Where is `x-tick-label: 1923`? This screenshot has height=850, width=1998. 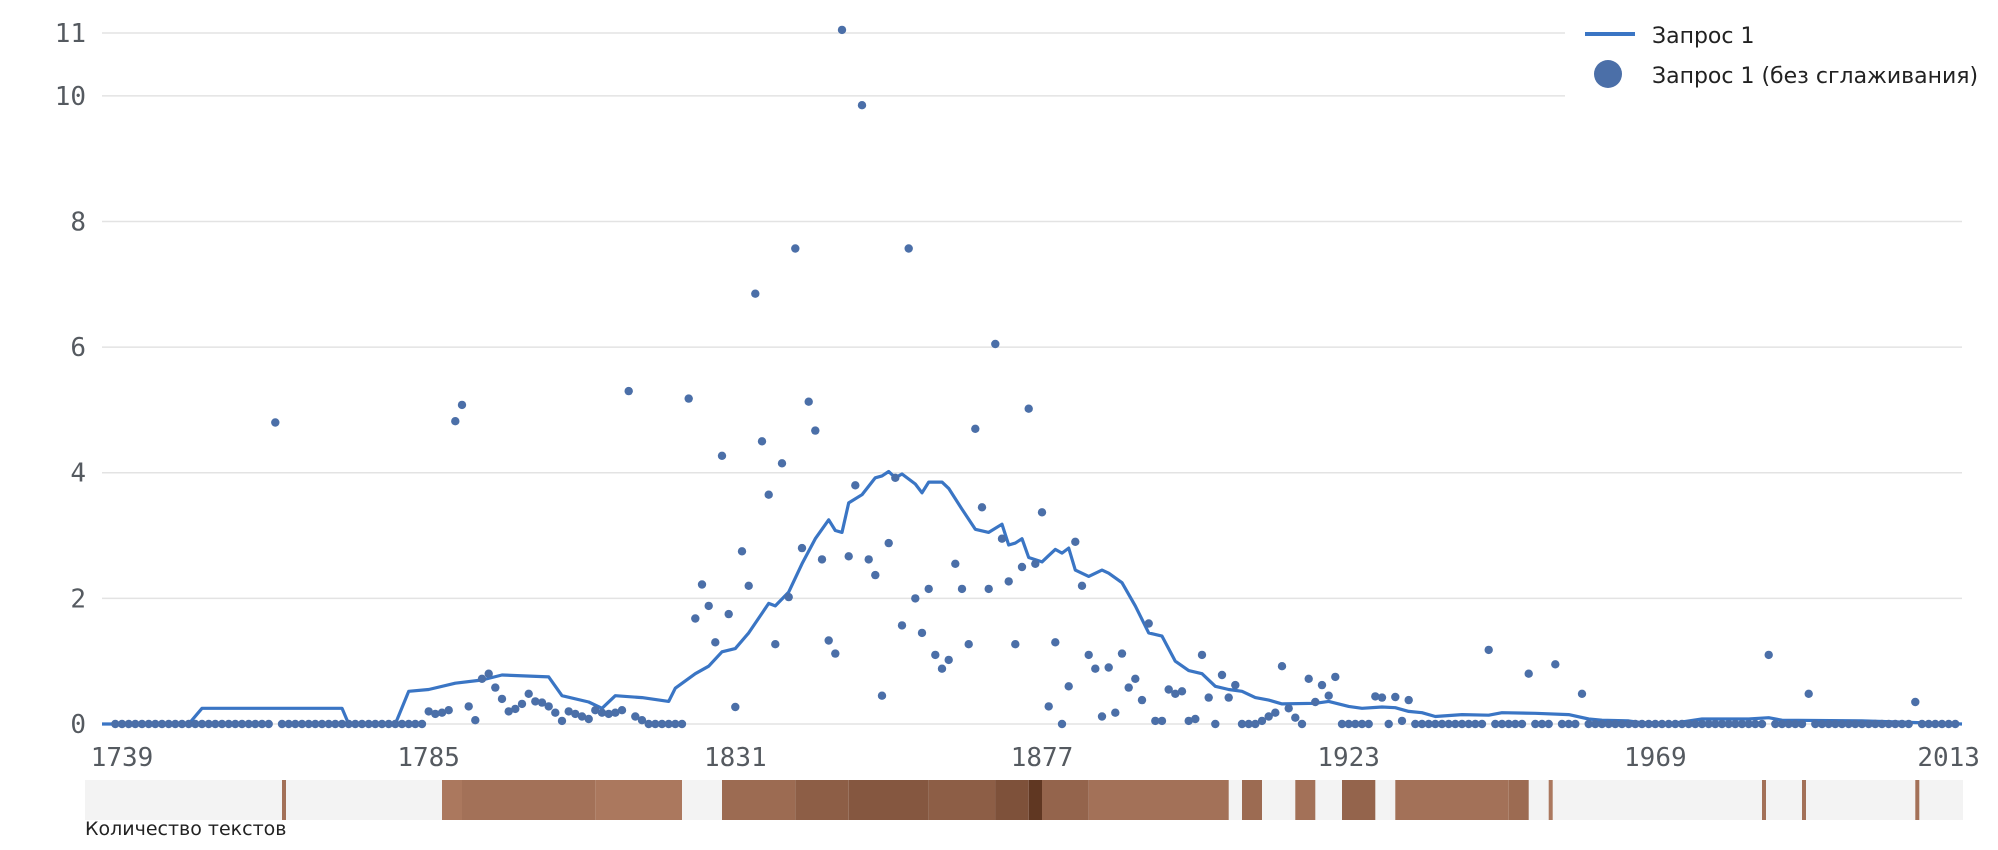
x-tick-label: 1923 is located at coordinates (1348, 758).